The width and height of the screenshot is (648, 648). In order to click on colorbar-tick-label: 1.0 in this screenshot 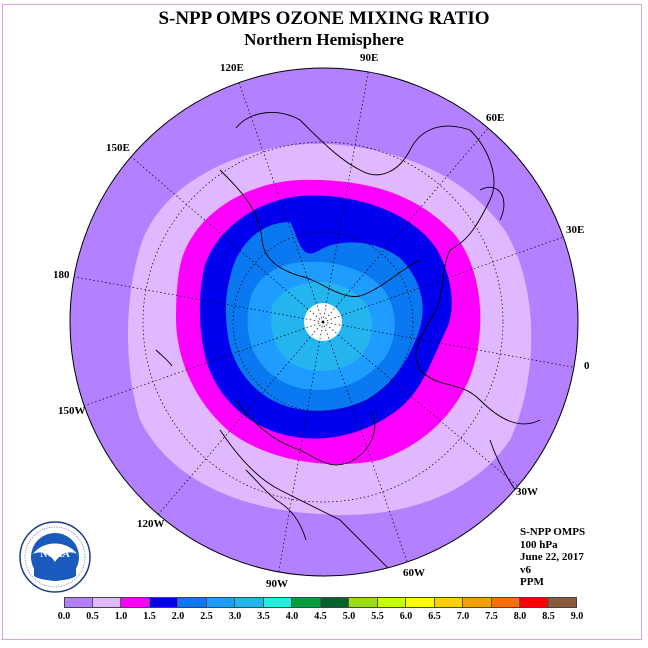, I will do `click(121, 616)`.